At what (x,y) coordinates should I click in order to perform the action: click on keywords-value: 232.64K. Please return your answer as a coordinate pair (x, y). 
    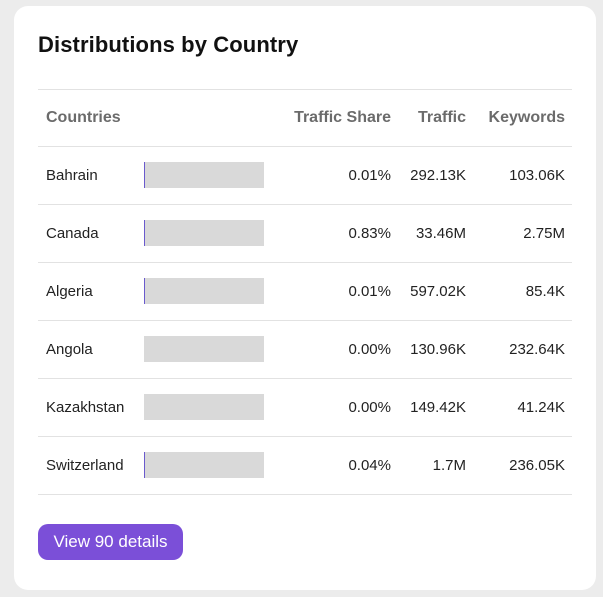
    Looking at the image, I should click on (537, 349).